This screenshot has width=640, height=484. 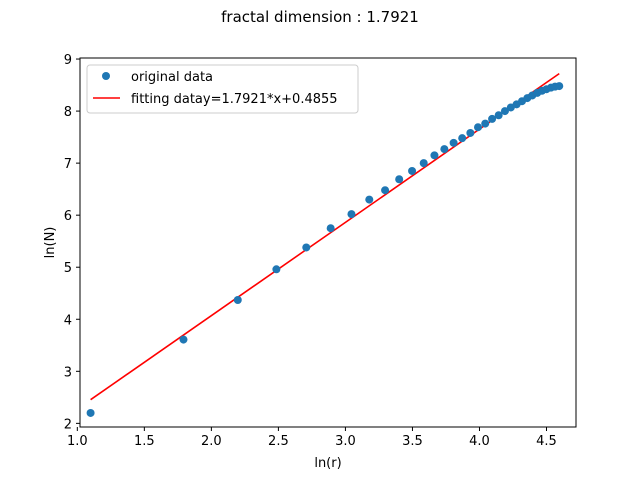 I want to click on x-tick-label: 3.0, so click(x=345, y=441).